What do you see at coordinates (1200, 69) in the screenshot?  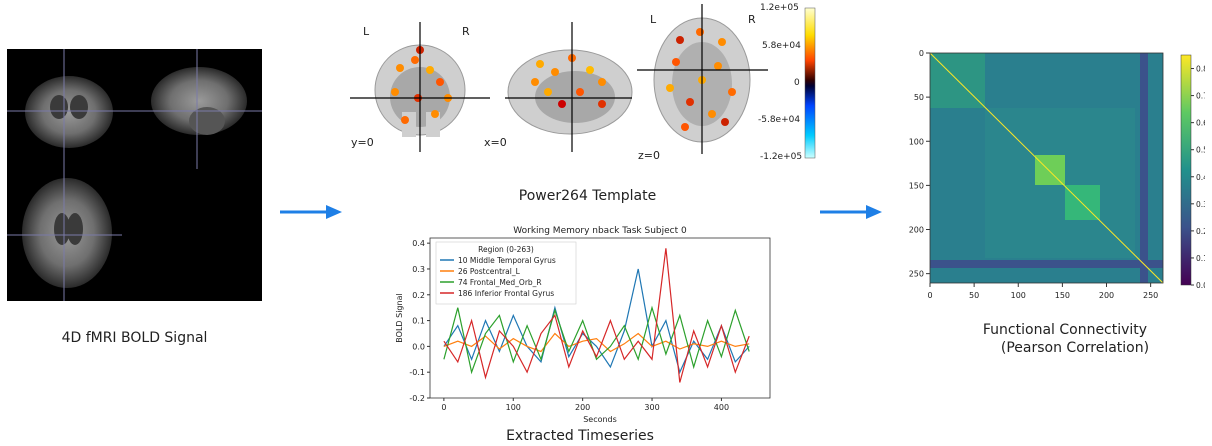 I see `fc-colorbar-tick-label: 0.8` at bounding box center [1200, 69].